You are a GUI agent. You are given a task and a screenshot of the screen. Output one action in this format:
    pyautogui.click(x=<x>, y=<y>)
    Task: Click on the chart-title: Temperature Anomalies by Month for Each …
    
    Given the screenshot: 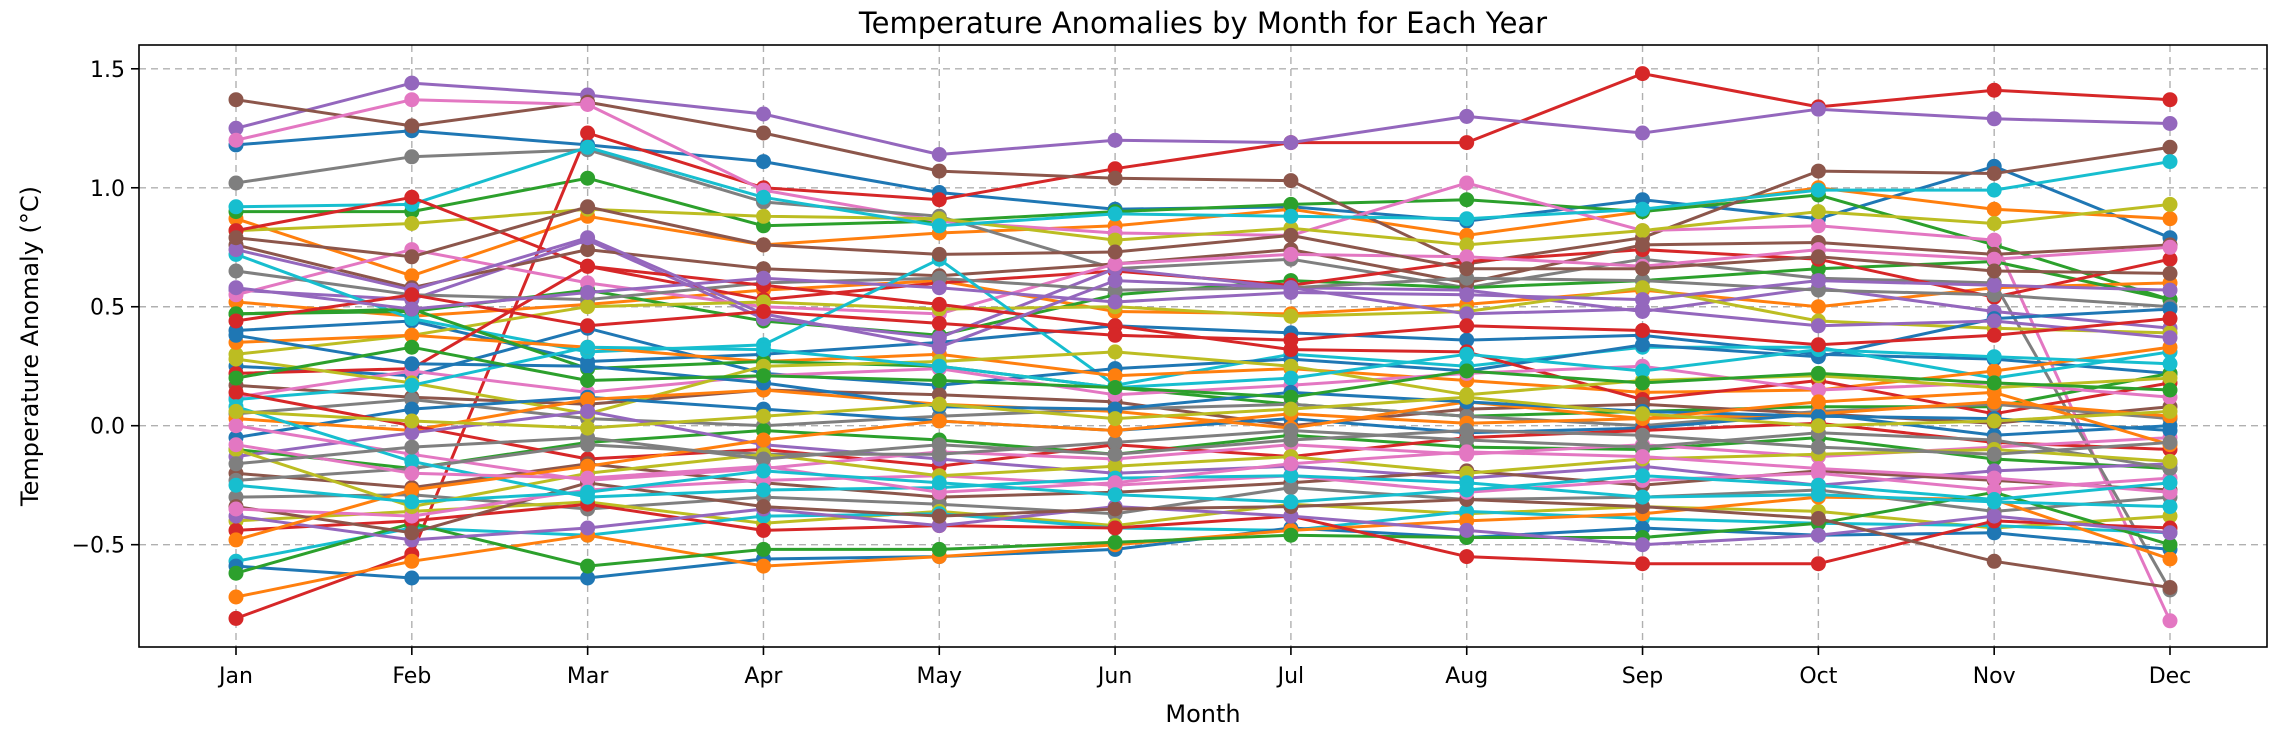 What is the action you would take?
    pyautogui.click(x=1202, y=23)
    